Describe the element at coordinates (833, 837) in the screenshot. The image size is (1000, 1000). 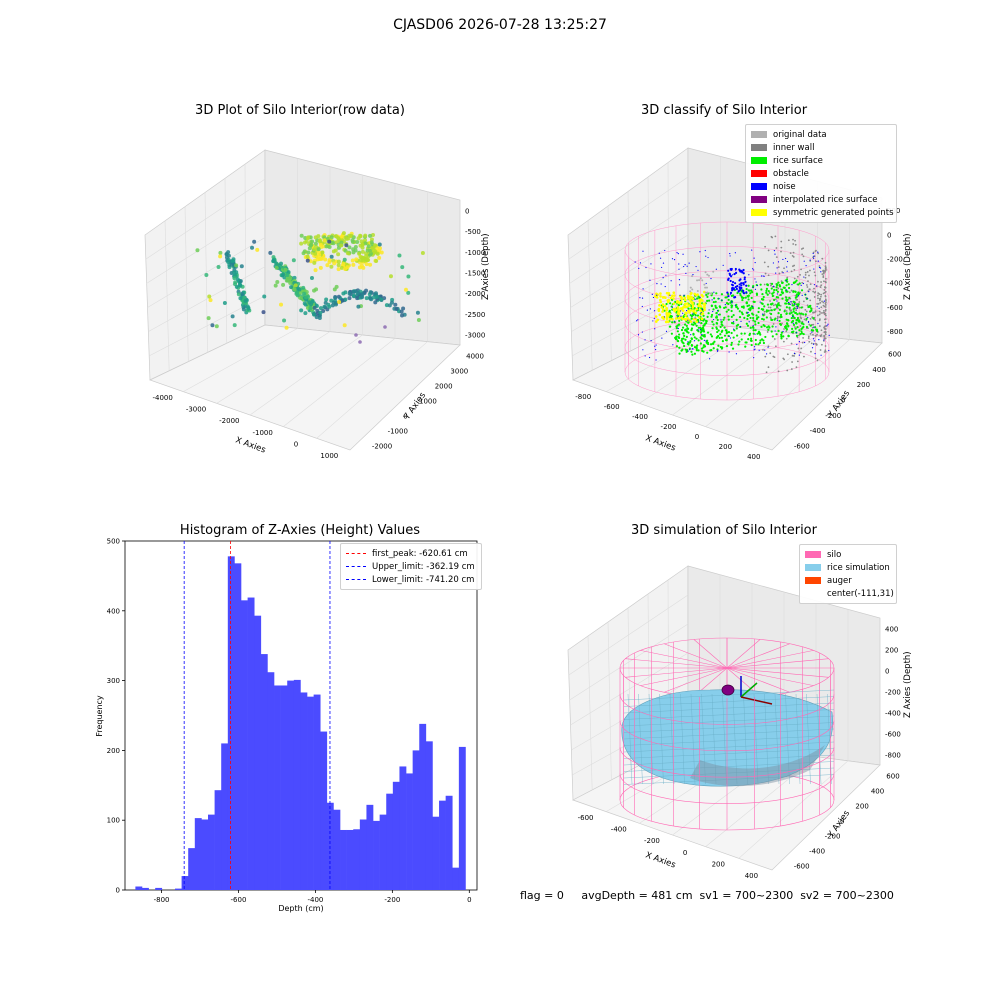
I see `y-tick-label: -200` at that location.